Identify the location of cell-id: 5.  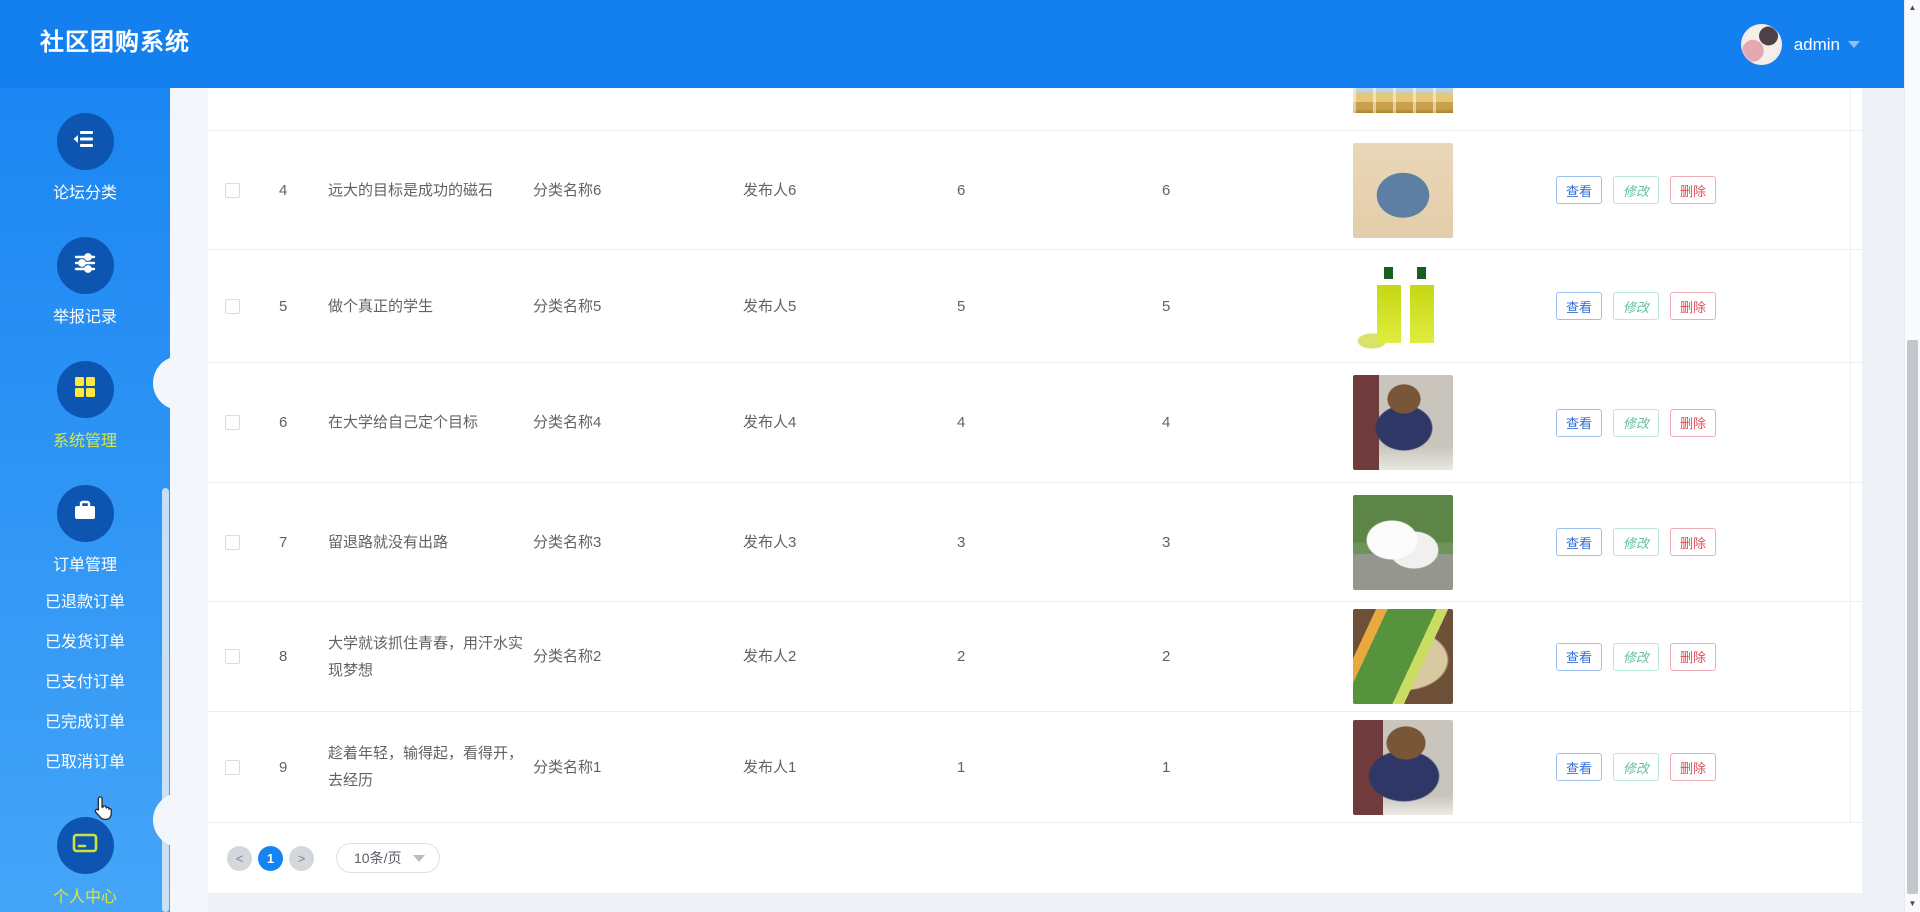
(283, 306).